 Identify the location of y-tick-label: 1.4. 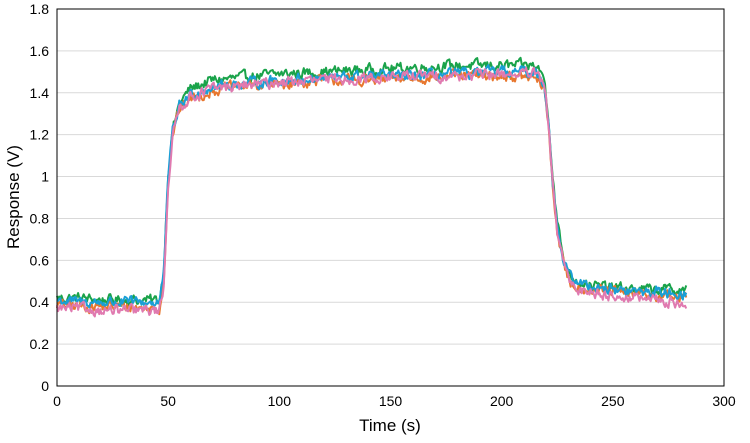
(40, 93).